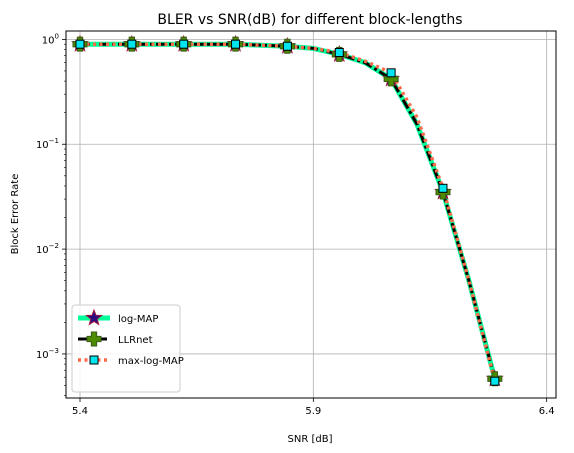 This screenshot has width=574, height=453. I want to click on y-tick-label-3: 10⁰, so click(50, 39).